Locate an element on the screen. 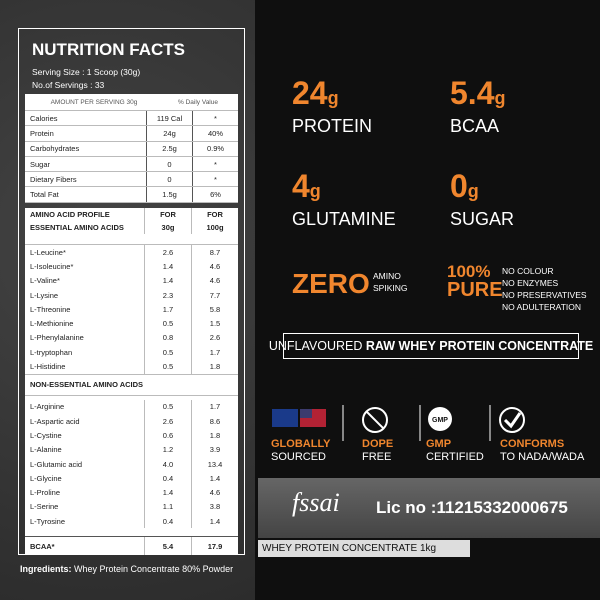  section-title: NON-ESSENTIAL AMINO ACIDS is located at coordinates (131, 384).